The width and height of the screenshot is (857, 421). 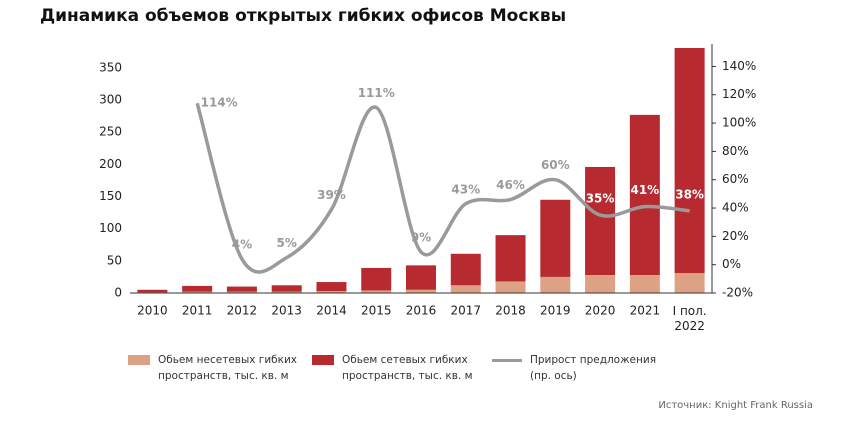 I want to click on data-label: 43%, so click(x=465, y=189).